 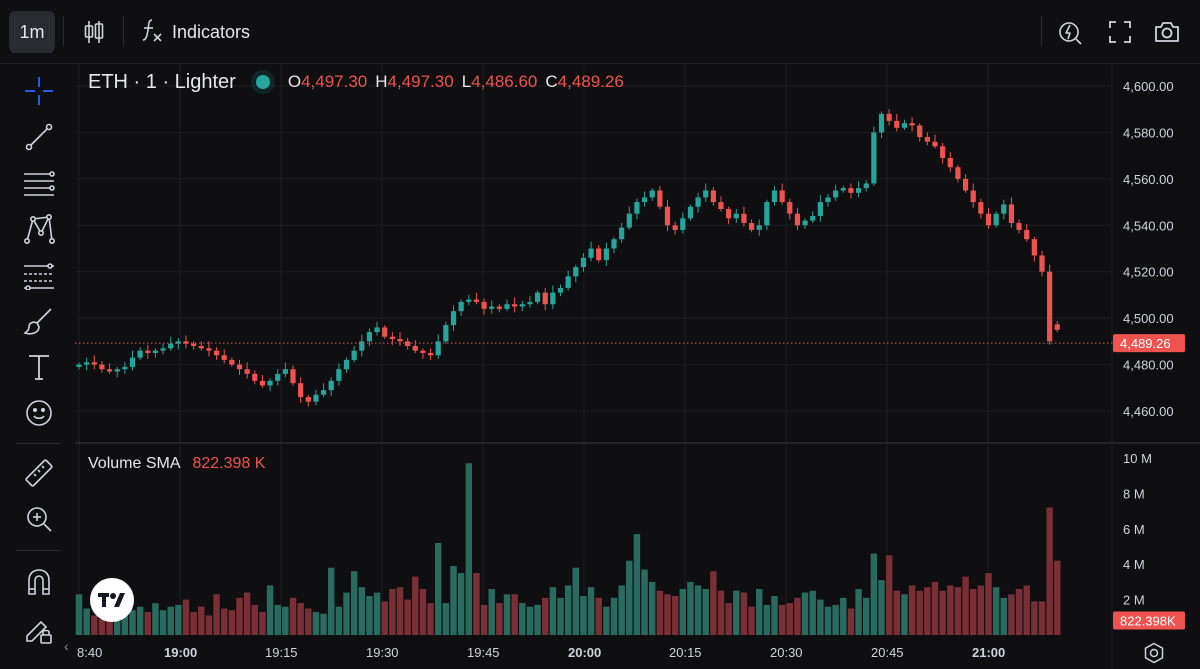 What do you see at coordinates (39, 473) in the screenshot?
I see `ruler-icon` at bounding box center [39, 473].